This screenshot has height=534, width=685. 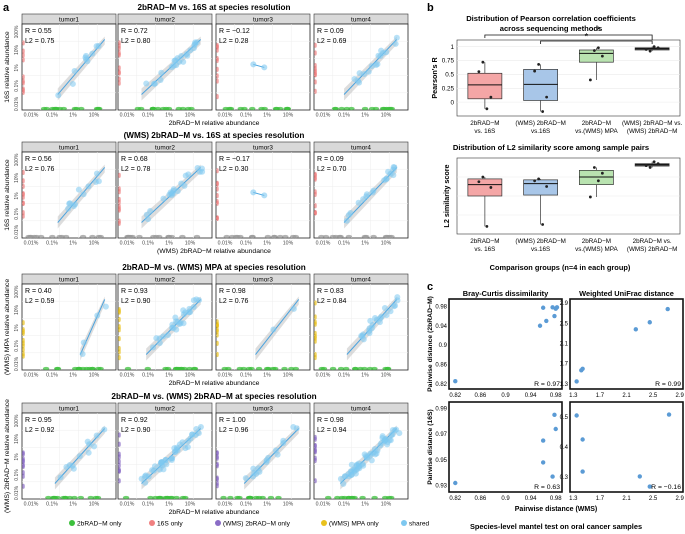 I want to click on x-tick-label: 2.9, so click(x=680, y=396).